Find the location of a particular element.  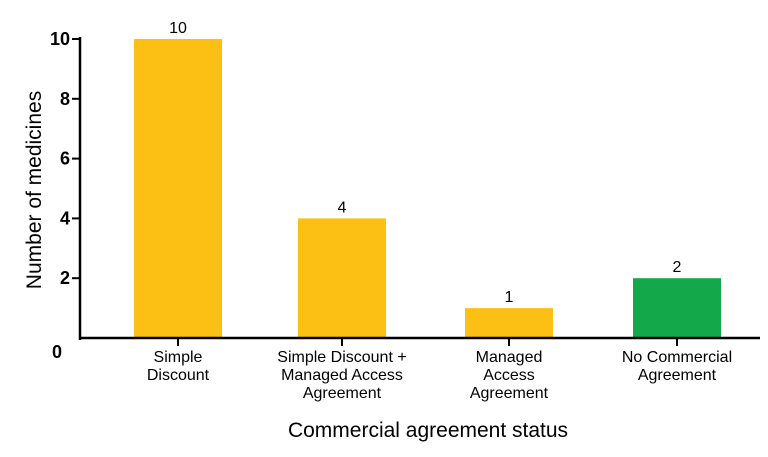

x-tick-label-3: Managed Access Agreement is located at coordinates (509, 375).